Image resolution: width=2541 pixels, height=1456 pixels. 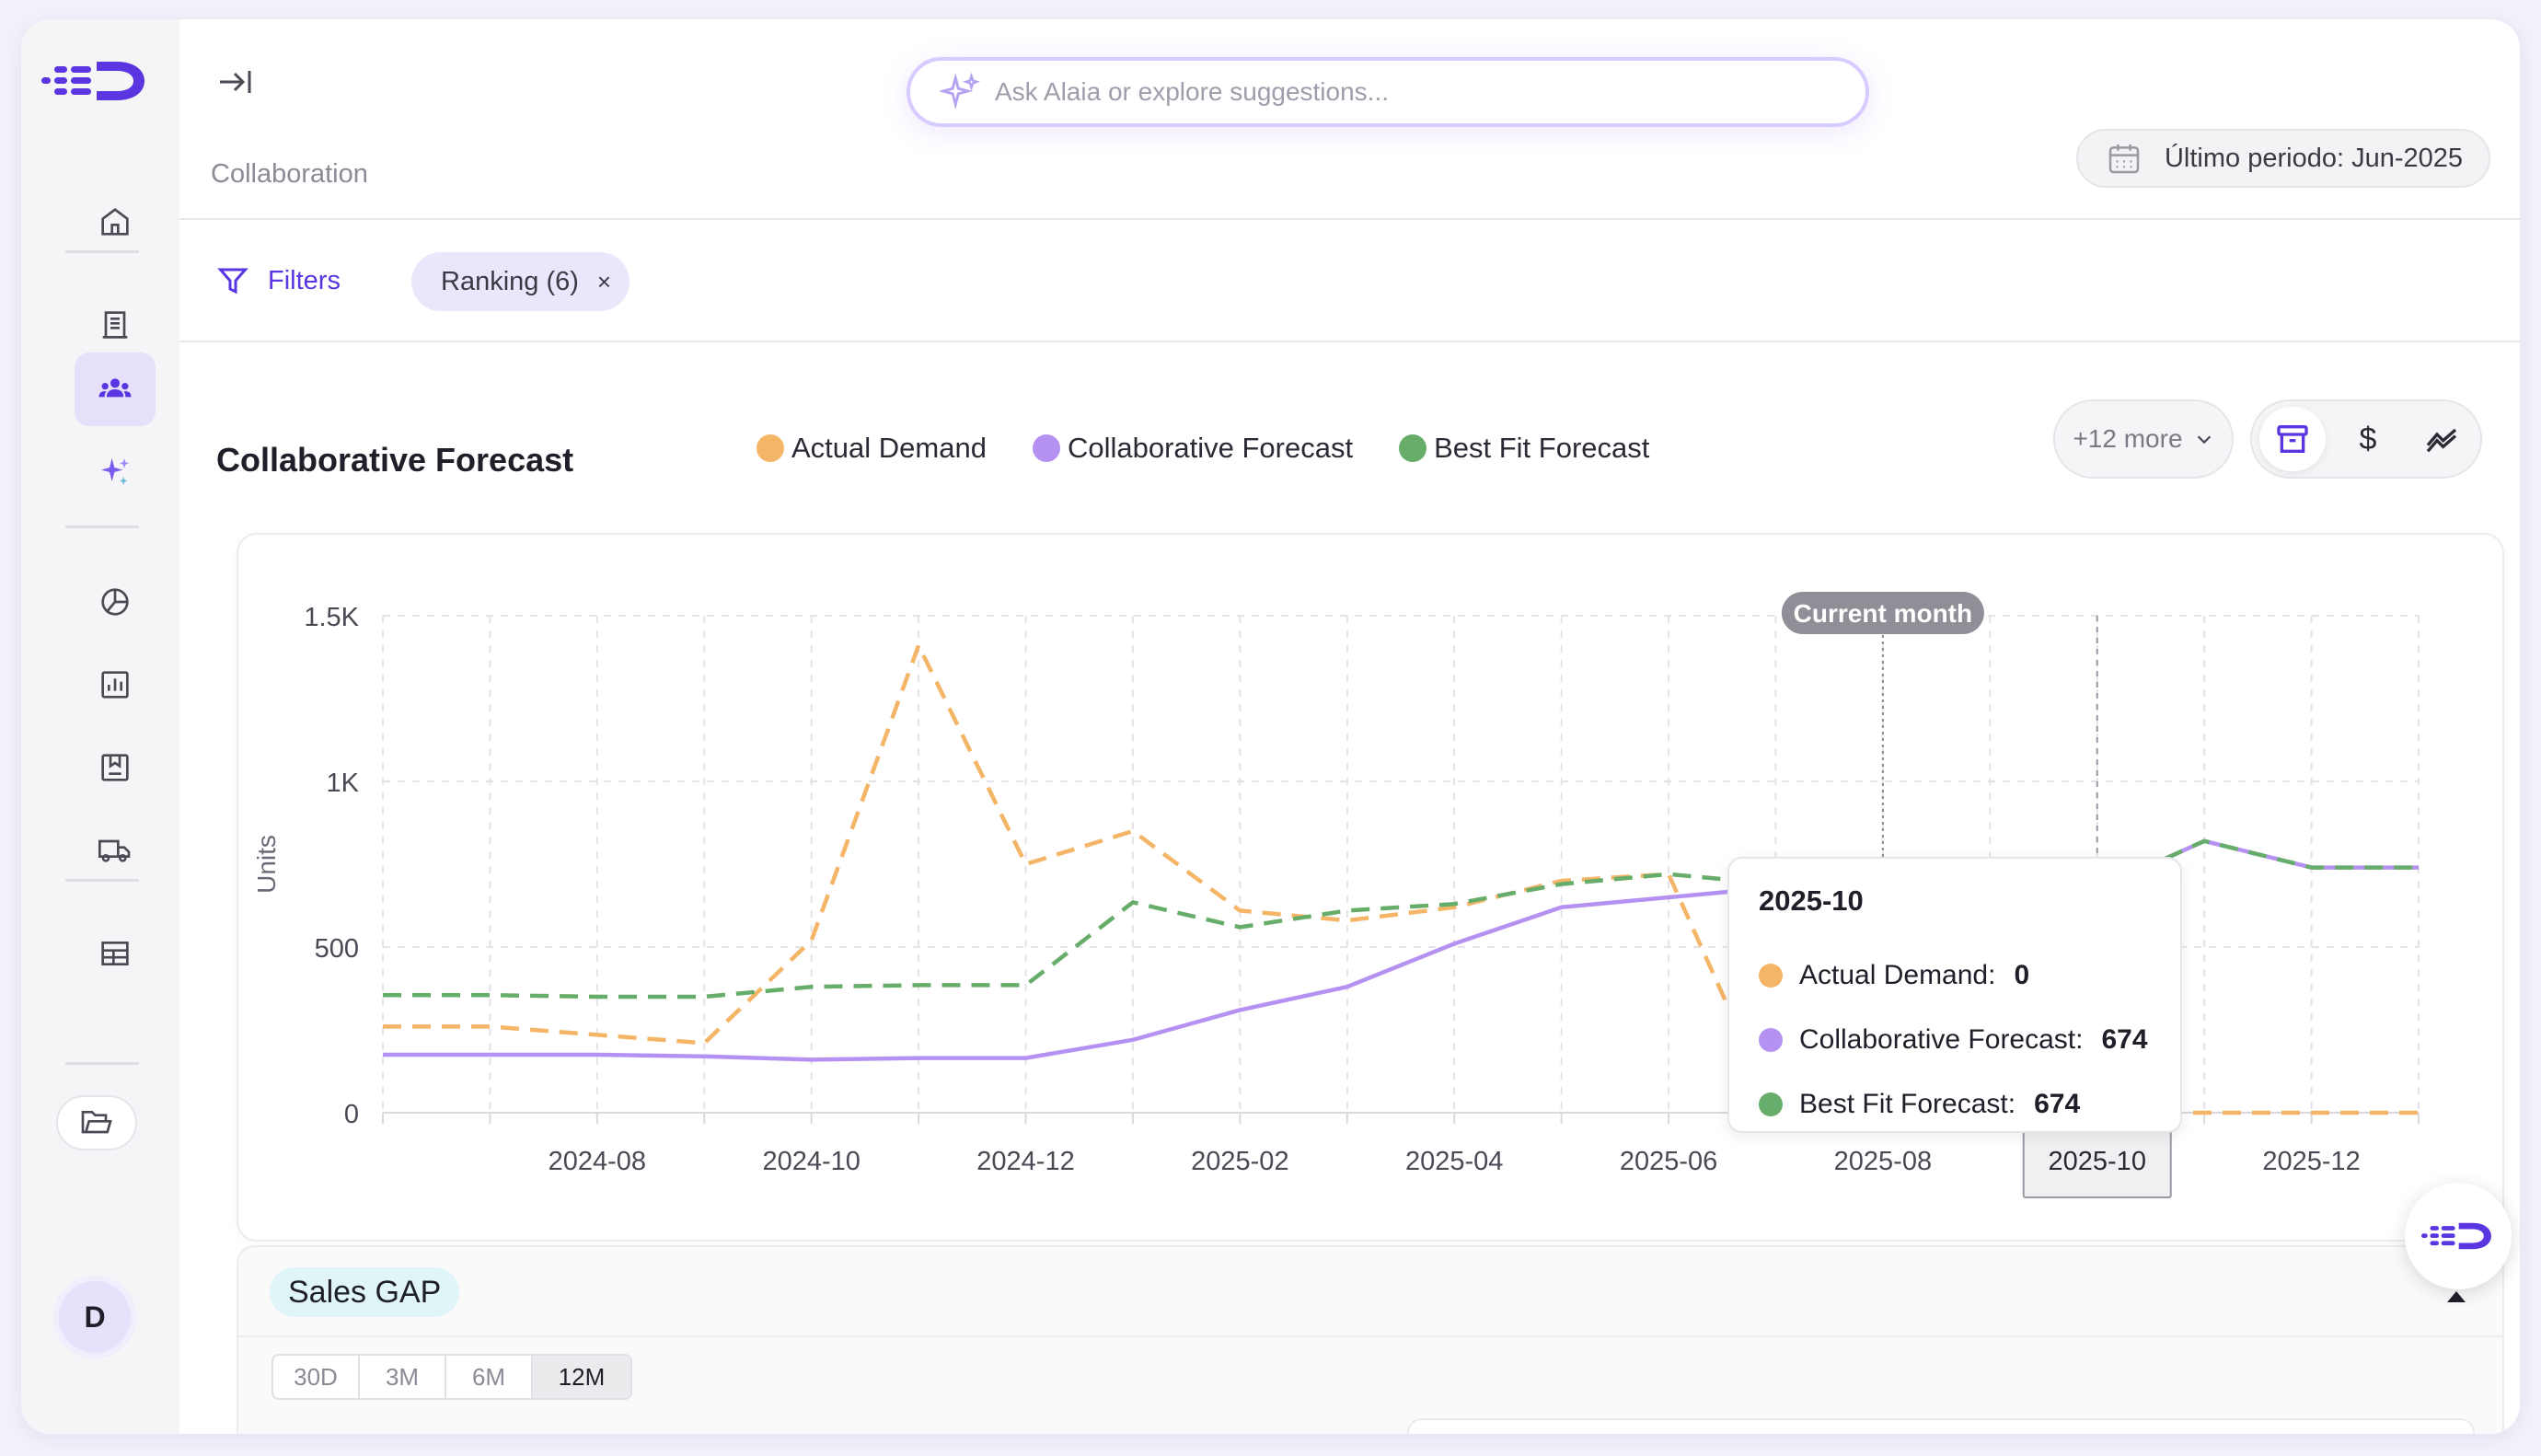 I want to click on trend-view-button, so click(x=2441, y=439).